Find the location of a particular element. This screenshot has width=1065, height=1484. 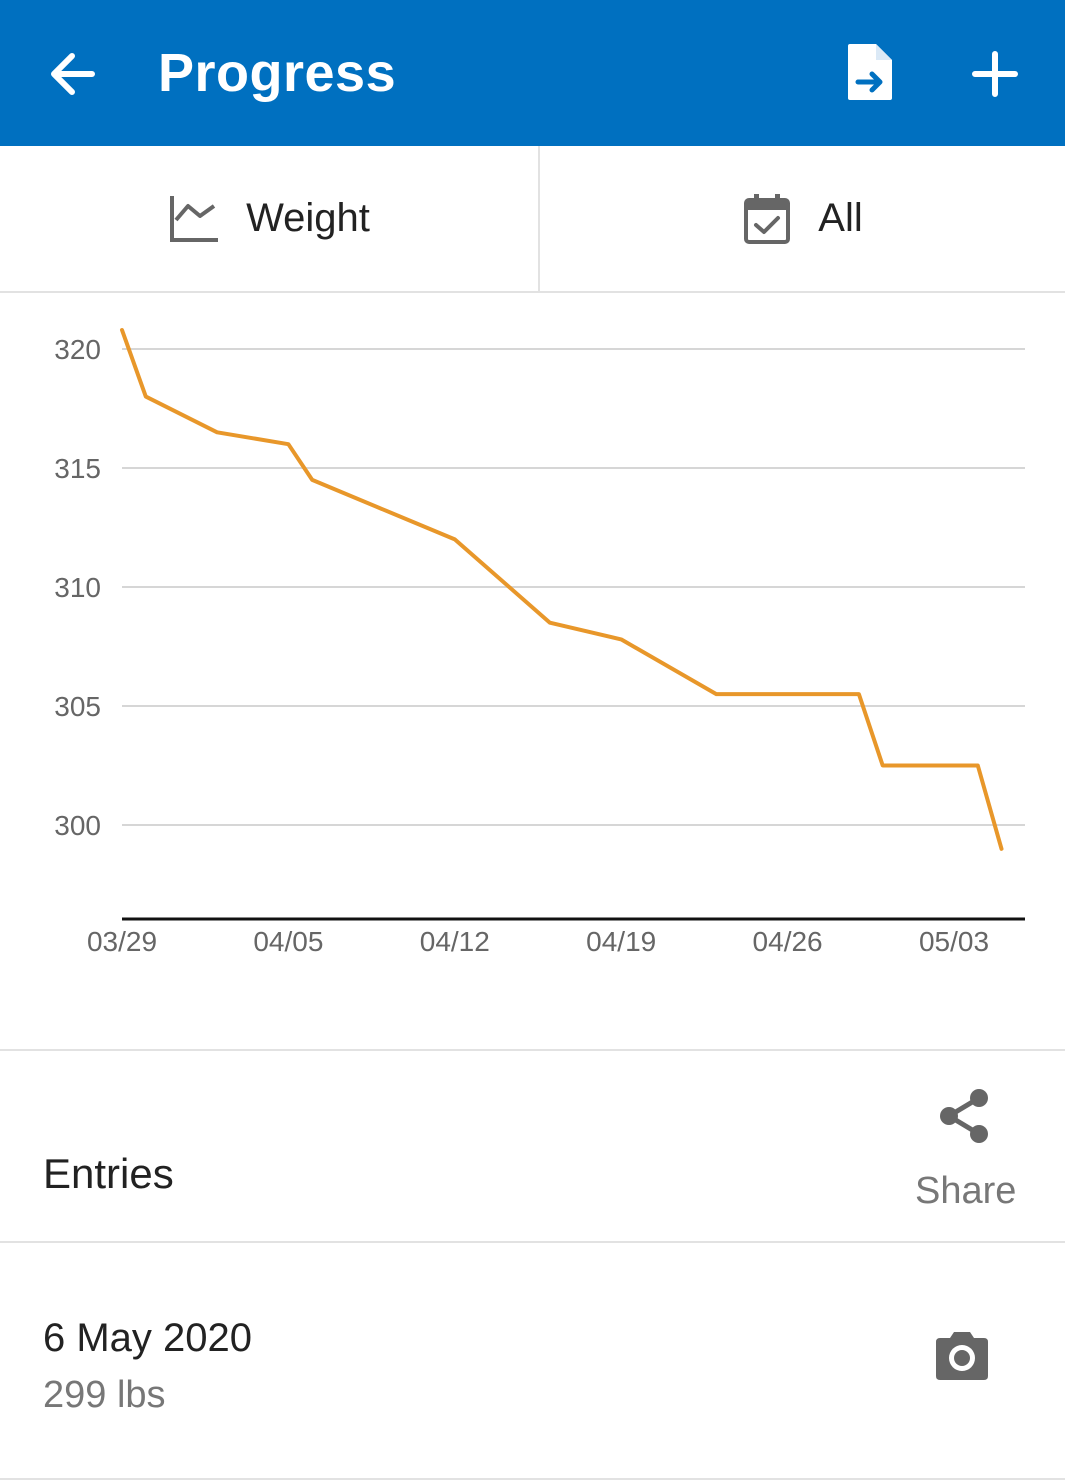

plus-icon is located at coordinates (995, 74).